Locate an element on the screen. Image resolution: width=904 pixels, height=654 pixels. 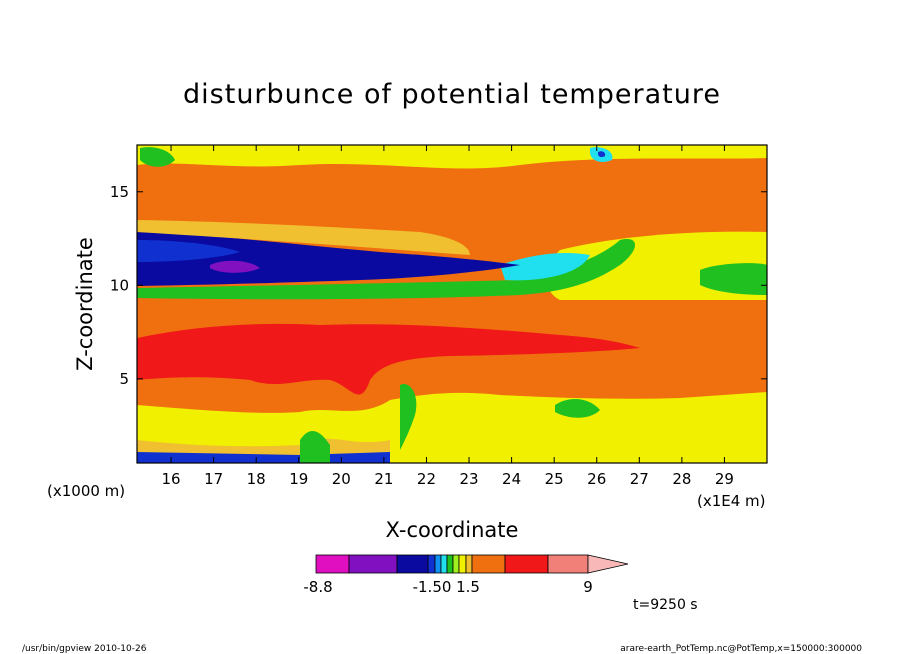
colorbar-label: -1.50 is located at coordinates (432, 587).